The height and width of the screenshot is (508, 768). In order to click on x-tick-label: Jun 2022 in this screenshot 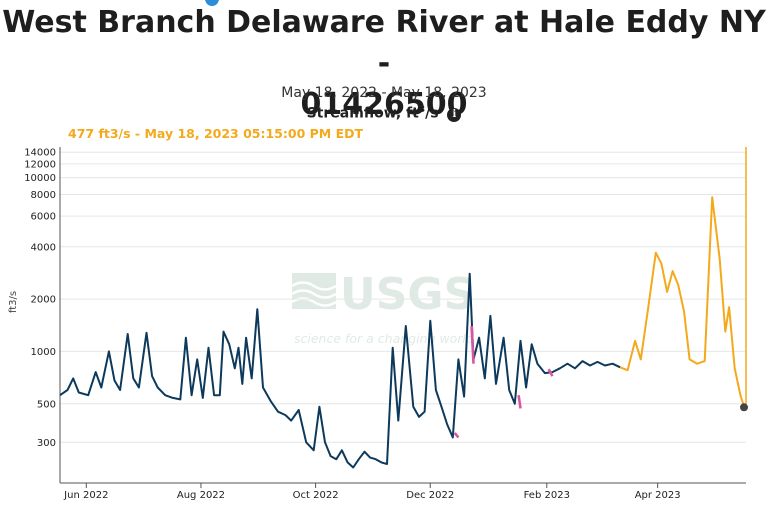, I will do `click(85, 495)`.